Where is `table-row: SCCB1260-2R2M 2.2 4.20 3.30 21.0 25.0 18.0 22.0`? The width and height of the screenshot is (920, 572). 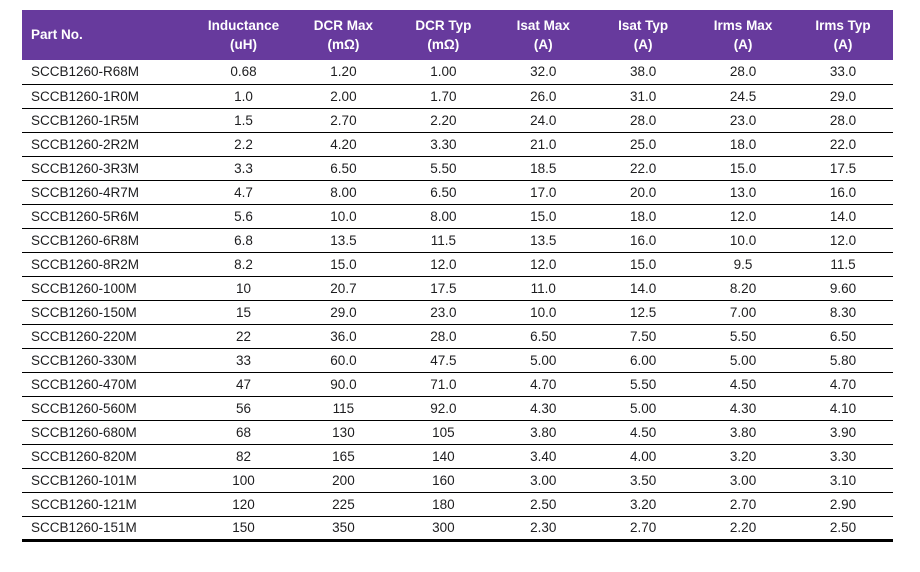
table-row: SCCB1260-2R2M 2.2 4.20 3.30 21.0 25.0 18.0 22.0 is located at coordinates (457, 144).